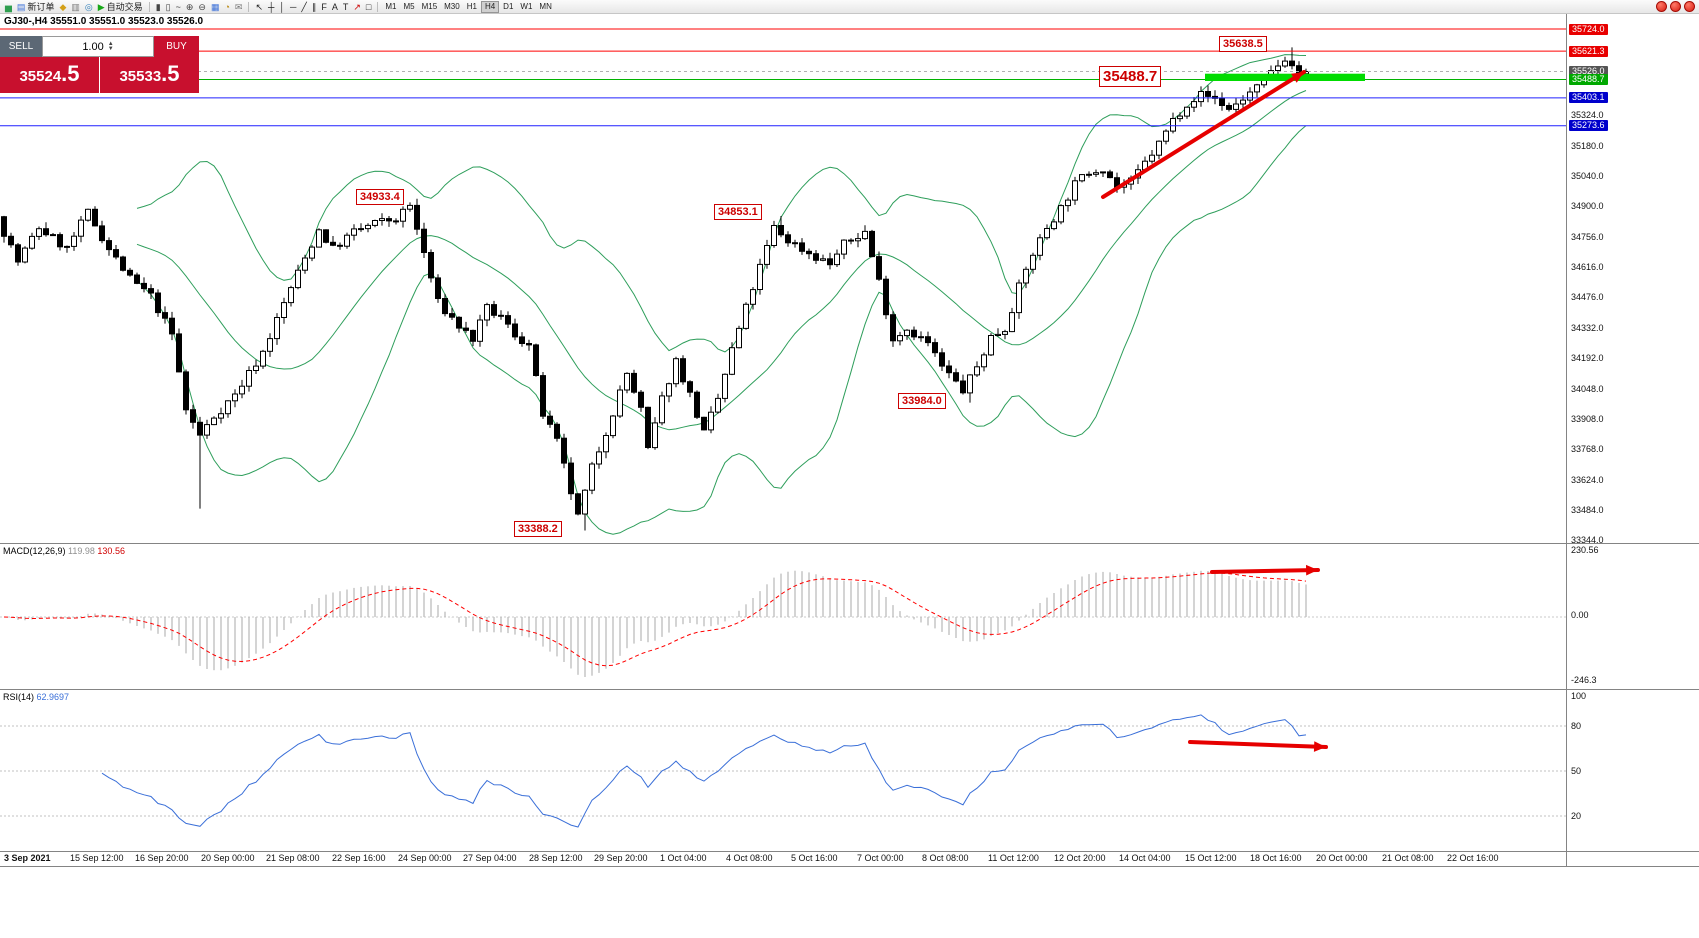  I want to click on time-axis-label: 28 Sep 12:00, so click(556, 858).